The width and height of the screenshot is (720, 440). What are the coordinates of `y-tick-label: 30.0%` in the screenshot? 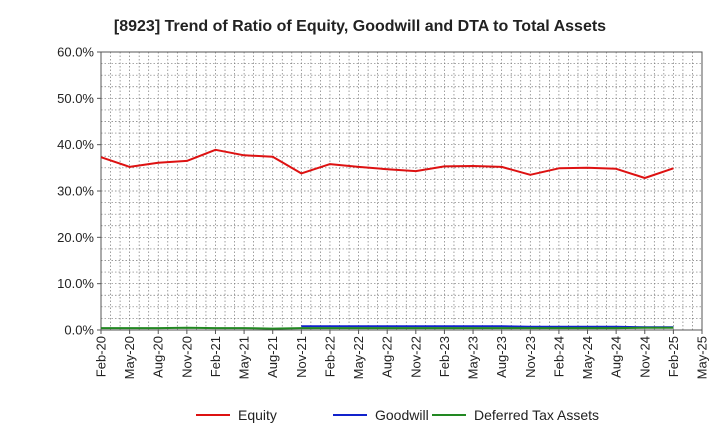 It's located at (75, 191).